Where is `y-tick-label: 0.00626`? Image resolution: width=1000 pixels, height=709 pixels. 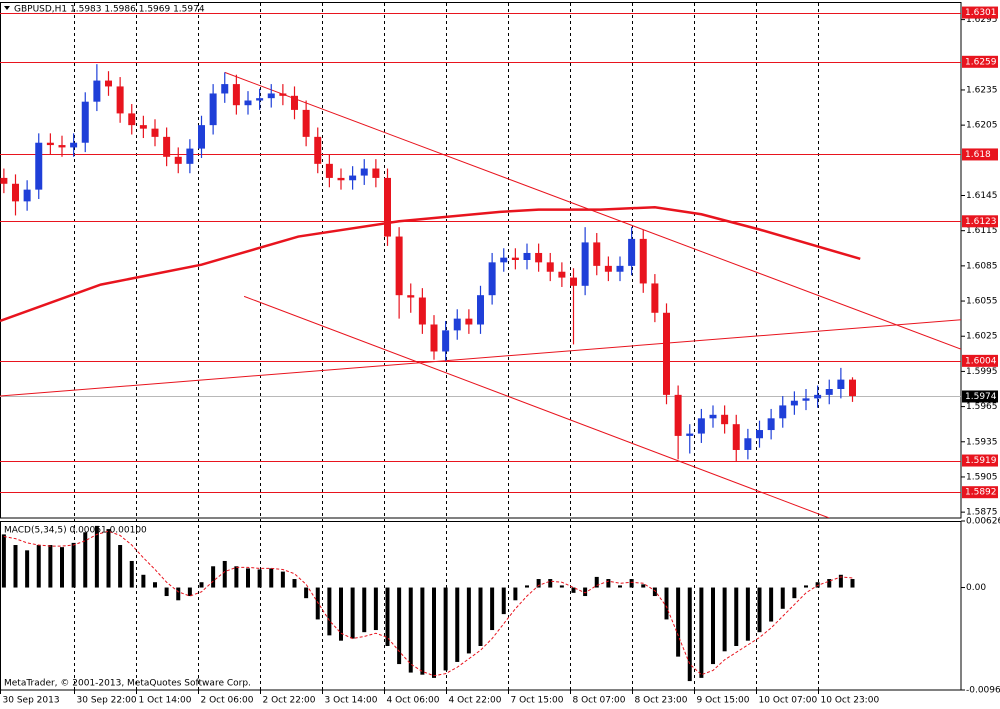
y-tick-label: 0.00626 is located at coordinates (983, 522).